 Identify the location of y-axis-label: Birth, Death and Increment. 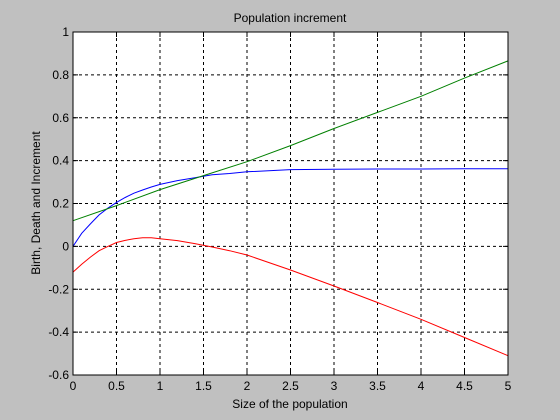
(36, 203).